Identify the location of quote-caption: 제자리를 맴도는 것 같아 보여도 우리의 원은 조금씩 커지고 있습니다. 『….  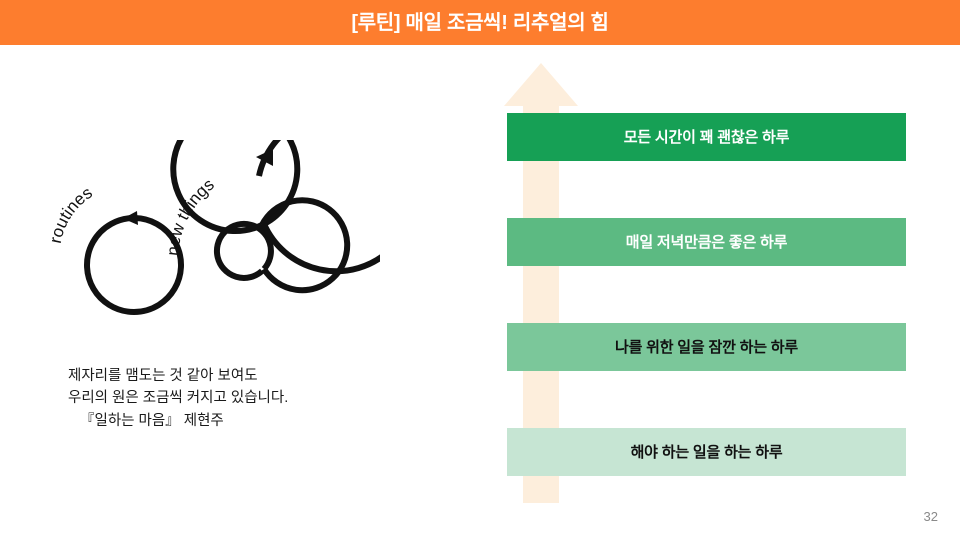
(258, 398).